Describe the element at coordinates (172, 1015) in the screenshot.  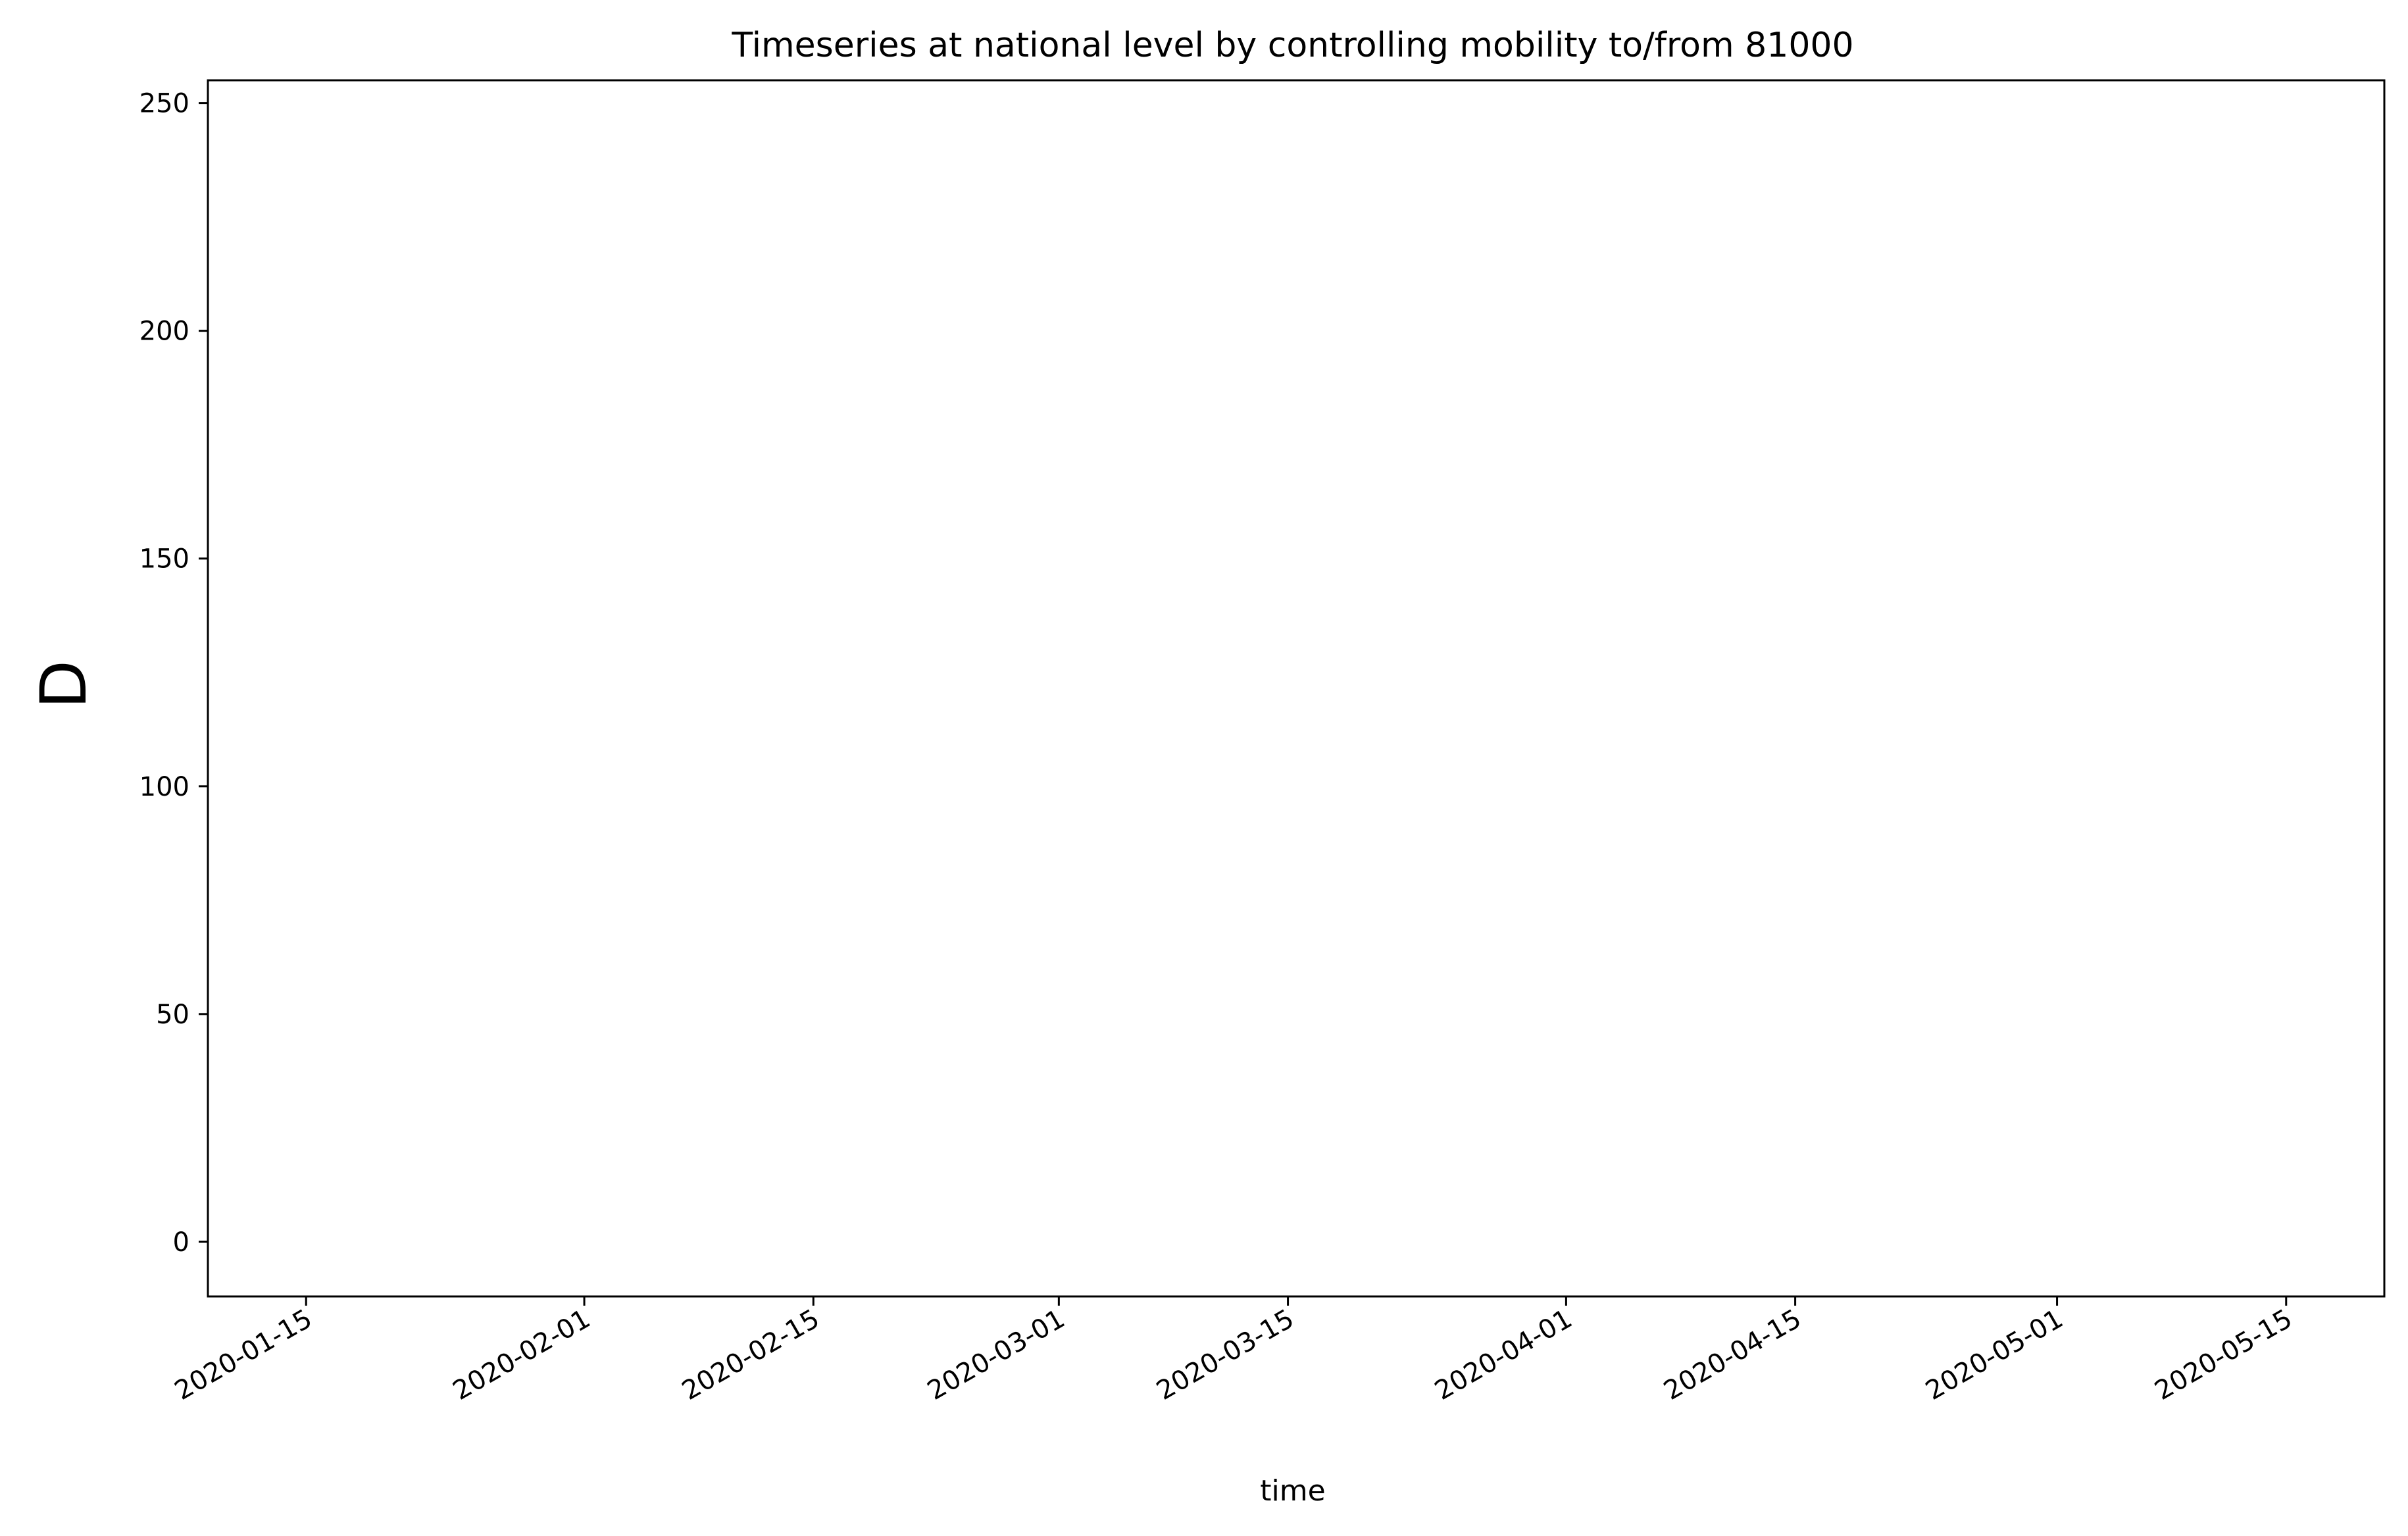
I see `y-tick-label: 50` at that location.